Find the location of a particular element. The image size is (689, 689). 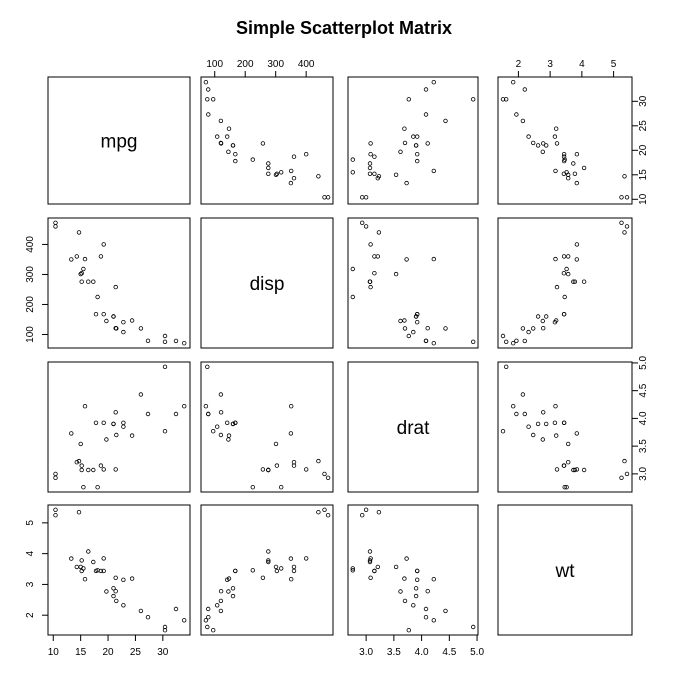

panel-mpg-vs-disp is located at coordinates (267, 140).